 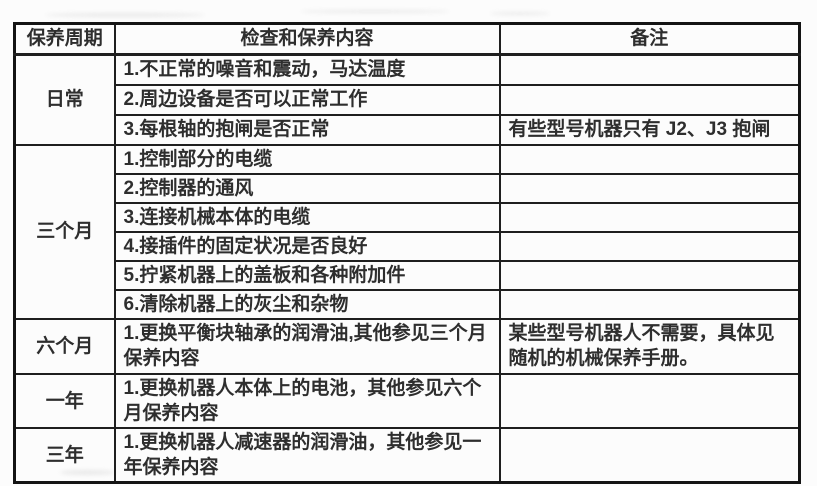 I want to click on remark-cell: 有些型号机器只有 J2、J3 抱闸, so click(x=649, y=129).